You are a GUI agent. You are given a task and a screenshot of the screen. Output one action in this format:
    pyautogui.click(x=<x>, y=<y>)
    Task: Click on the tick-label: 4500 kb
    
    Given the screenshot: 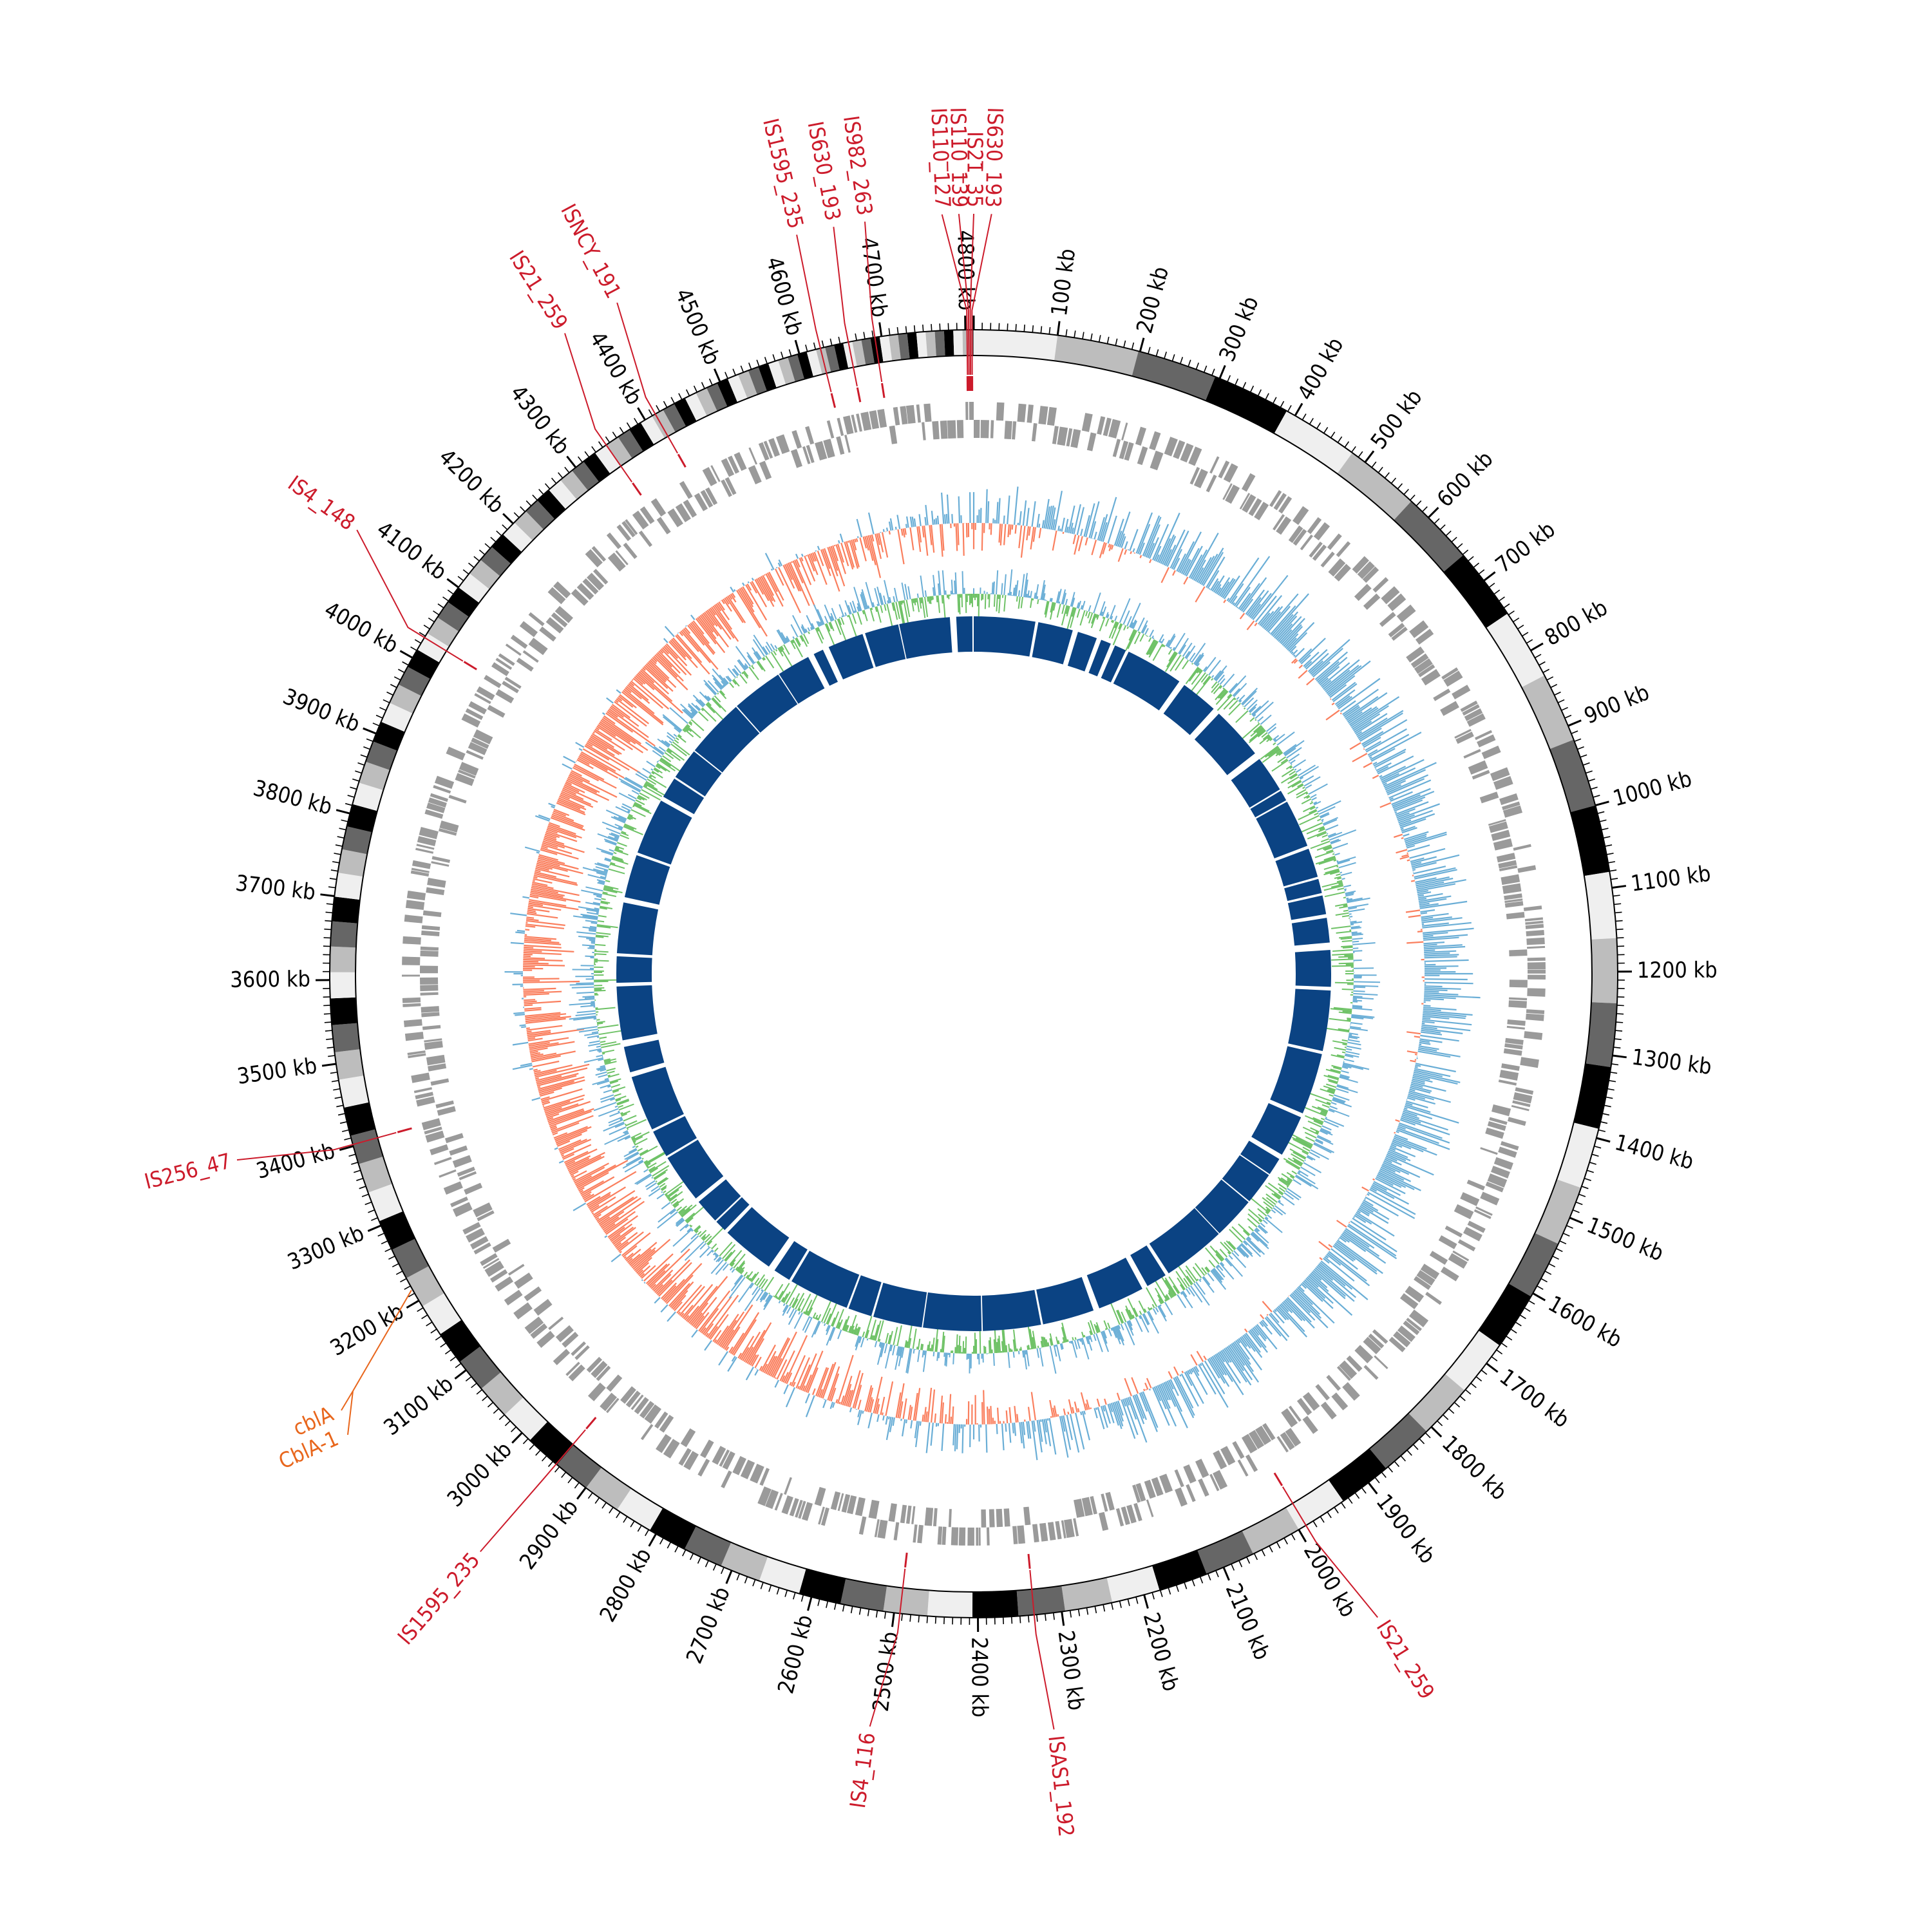 What is the action you would take?
    pyautogui.click(x=697, y=326)
    